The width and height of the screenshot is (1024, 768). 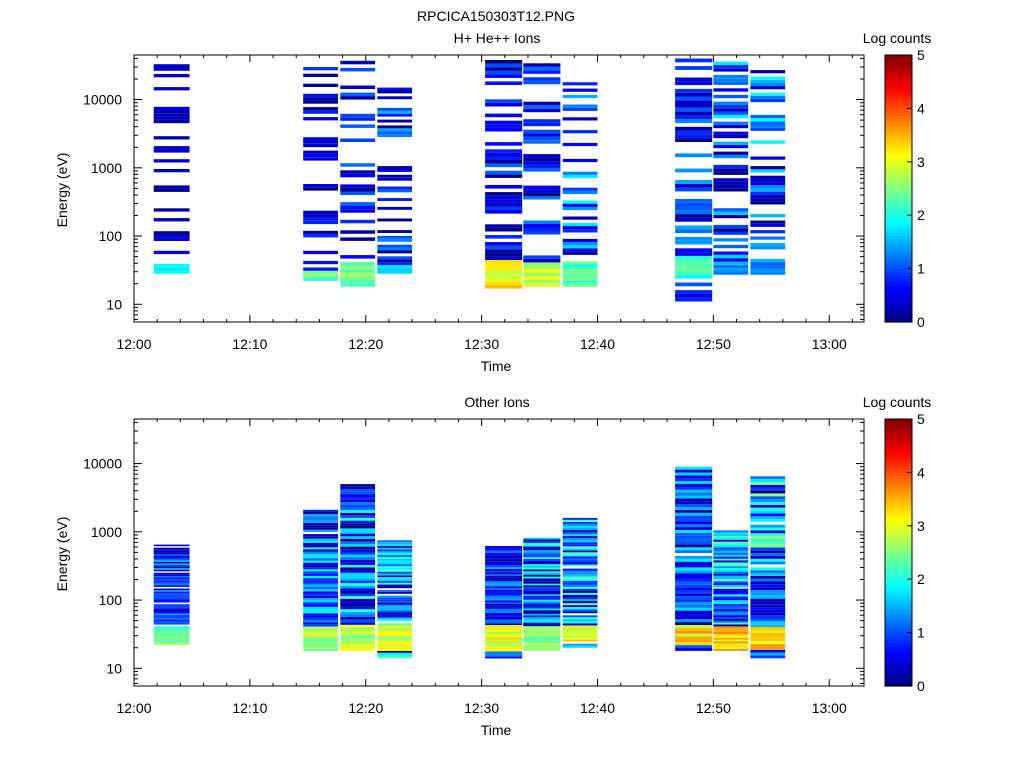 What do you see at coordinates (829, 344) in the screenshot?
I see `x-tick-label: 13:00` at bounding box center [829, 344].